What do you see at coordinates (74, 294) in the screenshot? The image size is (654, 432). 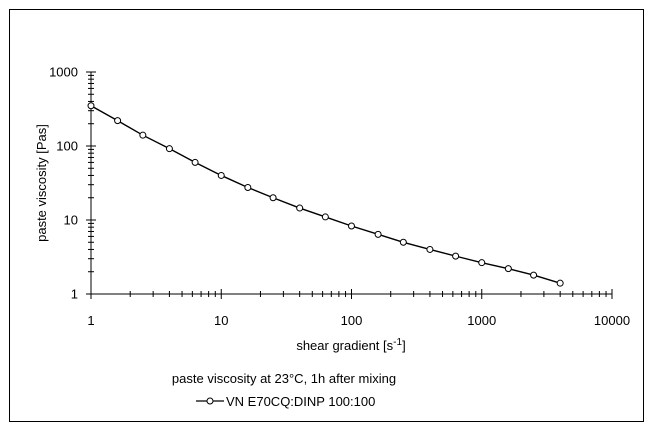 I see `y-tick-label: 1` at bounding box center [74, 294].